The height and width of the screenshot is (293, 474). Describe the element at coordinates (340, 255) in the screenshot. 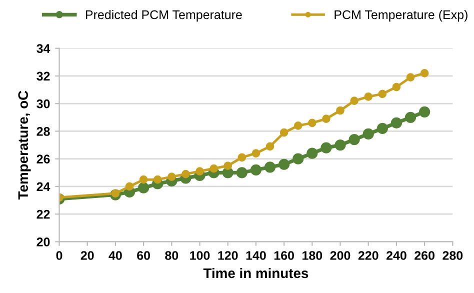

I see `x-tick-label: 200` at that location.